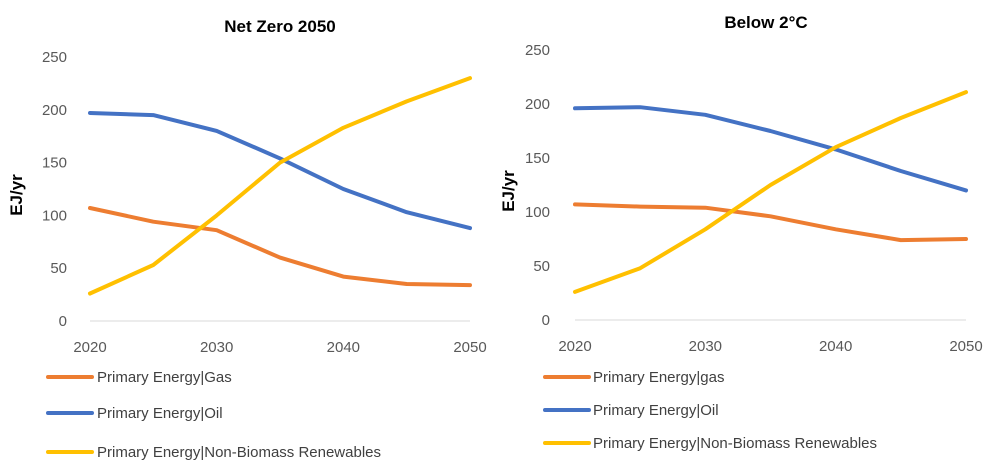 Image resolution: width=1004 pixels, height=472 pixels. Describe the element at coordinates (658, 377) in the screenshot. I see `legend-entry-label: Primary Energy|gas` at that location.